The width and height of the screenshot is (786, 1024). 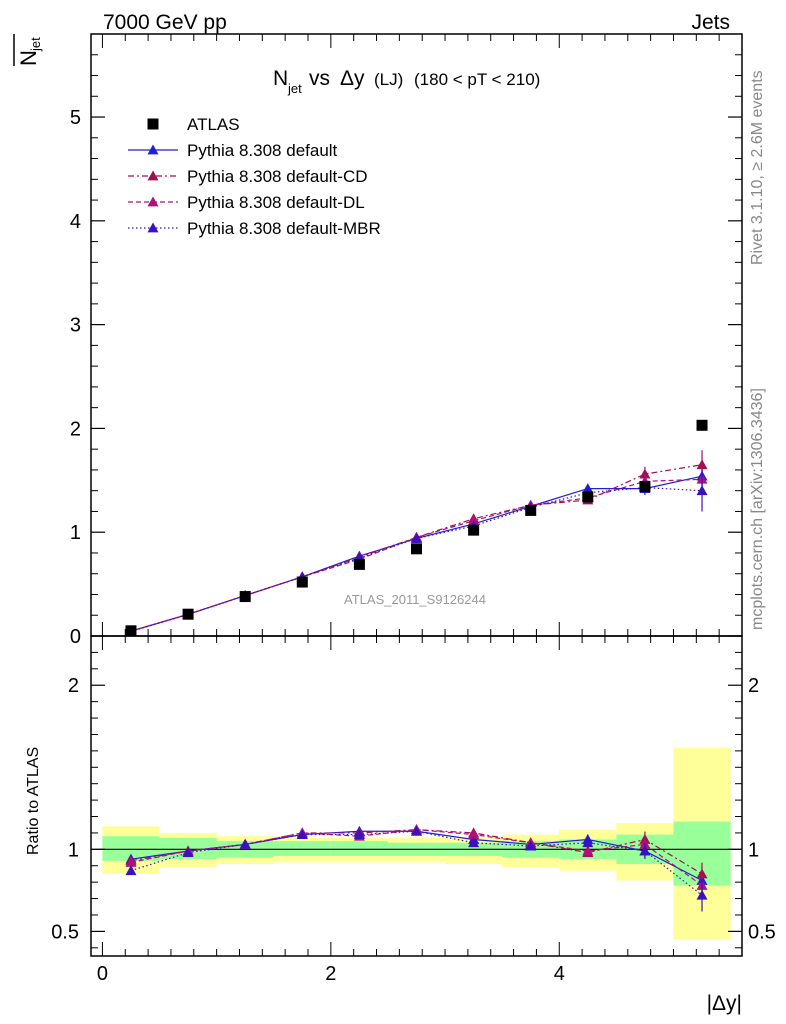 What do you see at coordinates (73, 686) in the screenshot?
I see `ratio-y-tick-label-left: 2` at bounding box center [73, 686].